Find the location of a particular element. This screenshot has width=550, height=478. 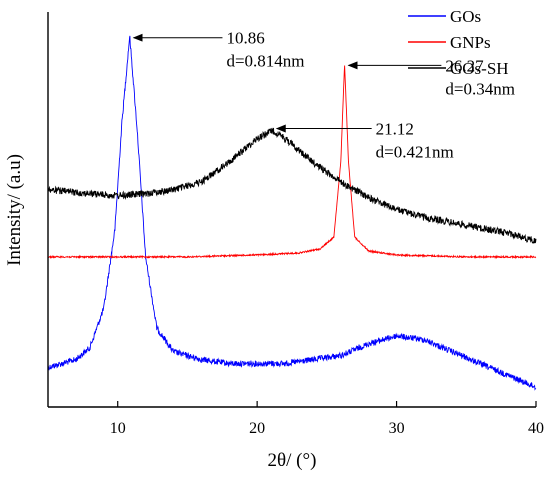

x-tick-label: 10 is located at coordinates (118, 428).